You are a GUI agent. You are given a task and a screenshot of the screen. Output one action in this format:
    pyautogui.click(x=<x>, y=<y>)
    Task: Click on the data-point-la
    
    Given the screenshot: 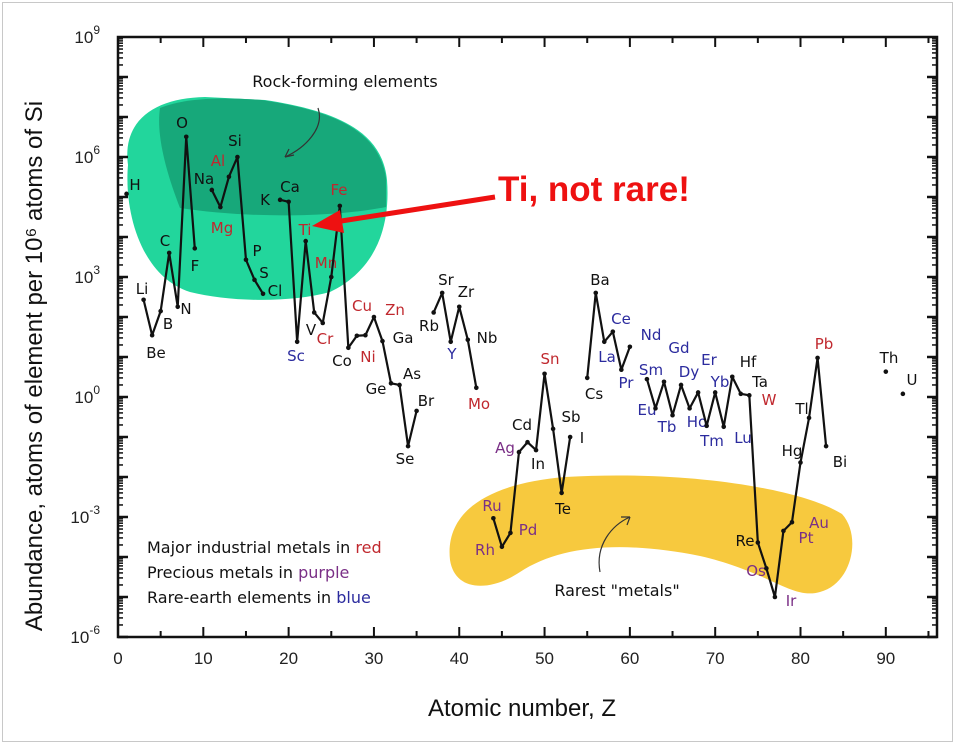 What is the action you would take?
    pyautogui.click(x=604, y=342)
    